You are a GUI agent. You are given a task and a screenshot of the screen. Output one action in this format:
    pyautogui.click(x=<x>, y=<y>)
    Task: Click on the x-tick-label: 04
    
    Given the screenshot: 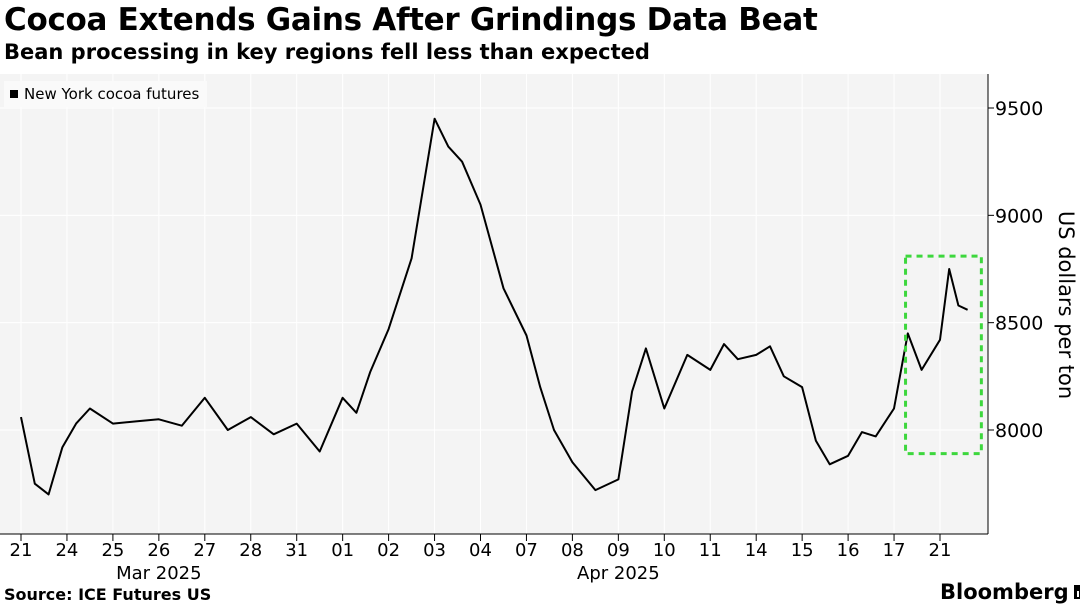 What is the action you would take?
    pyautogui.click(x=480, y=550)
    